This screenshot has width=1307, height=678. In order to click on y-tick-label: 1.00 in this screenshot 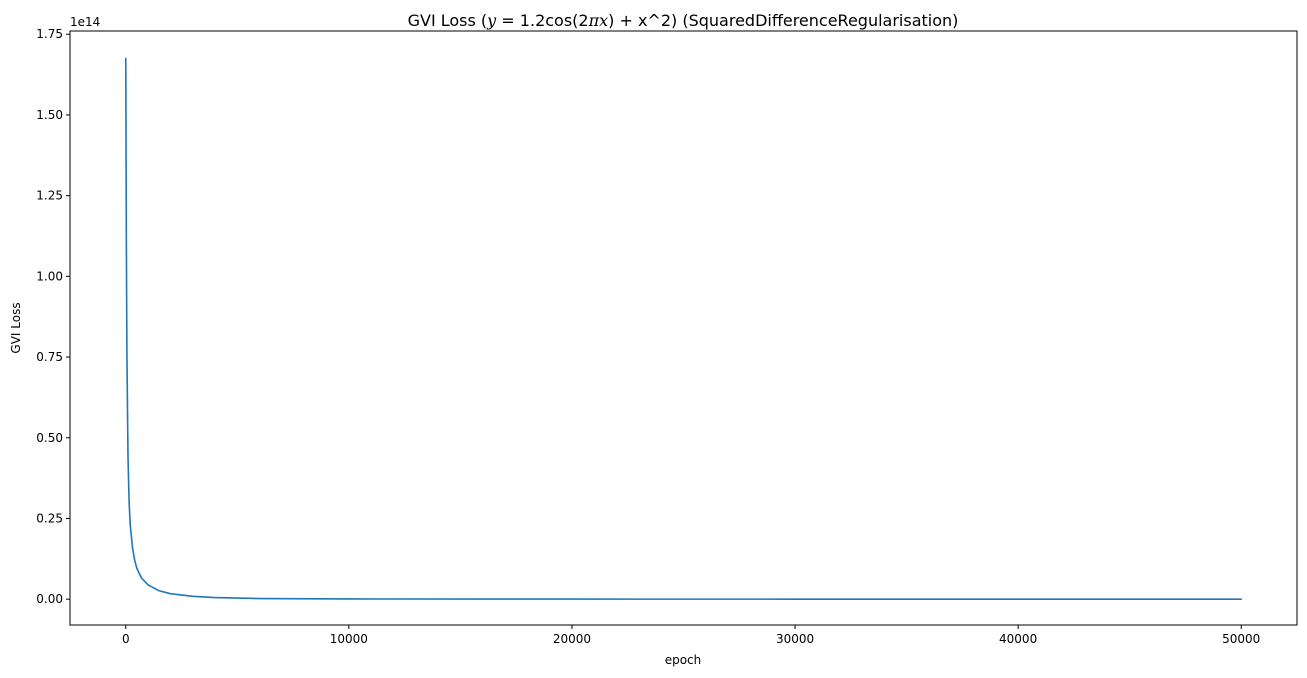, I will do `click(49, 276)`.